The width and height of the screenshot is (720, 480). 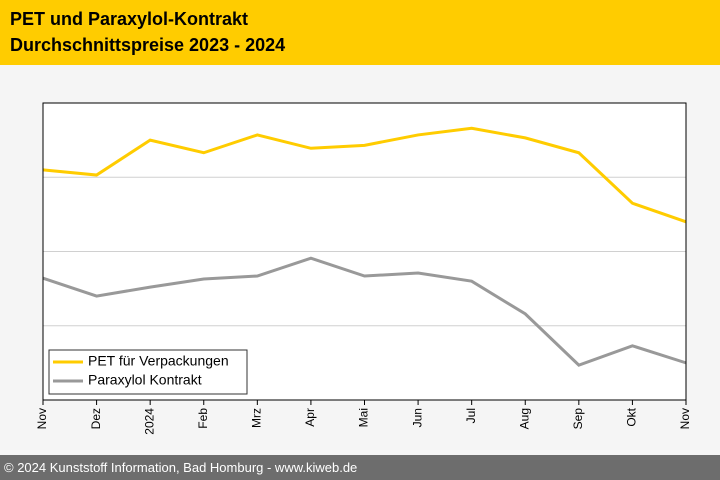 What do you see at coordinates (310, 417) in the screenshot?
I see `x-tick-label: Apr` at bounding box center [310, 417].